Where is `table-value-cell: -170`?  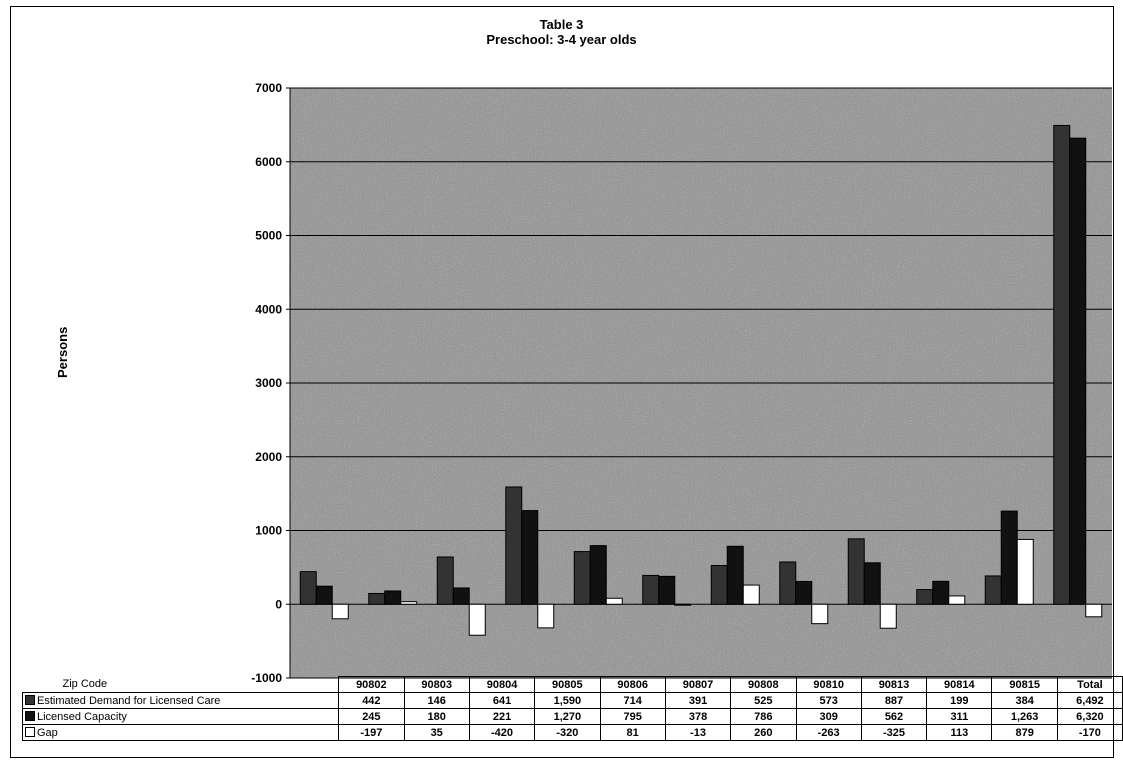 table-value-cell: -170 is located at coordinates (1089, 732).